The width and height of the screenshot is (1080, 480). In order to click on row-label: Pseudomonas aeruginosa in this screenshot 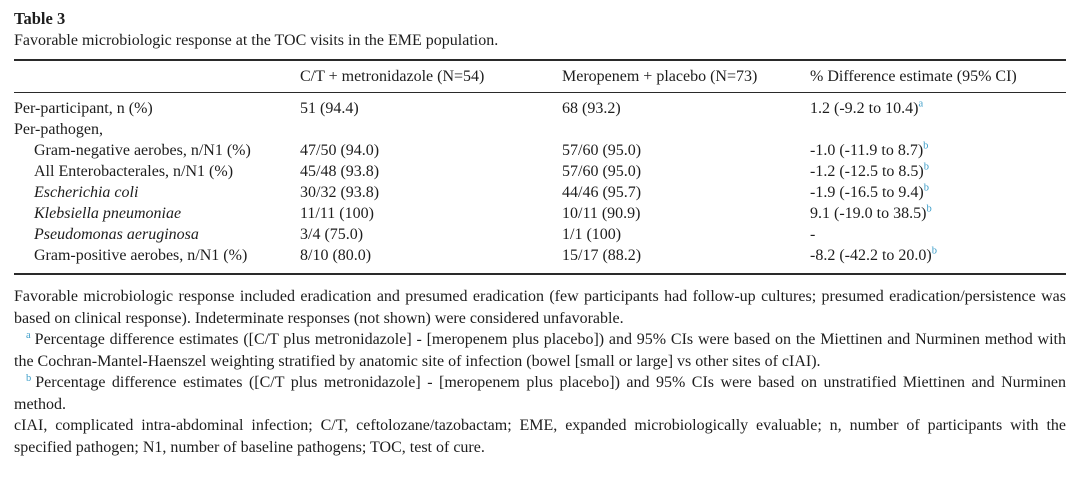, I will do `click(116, 234)`.